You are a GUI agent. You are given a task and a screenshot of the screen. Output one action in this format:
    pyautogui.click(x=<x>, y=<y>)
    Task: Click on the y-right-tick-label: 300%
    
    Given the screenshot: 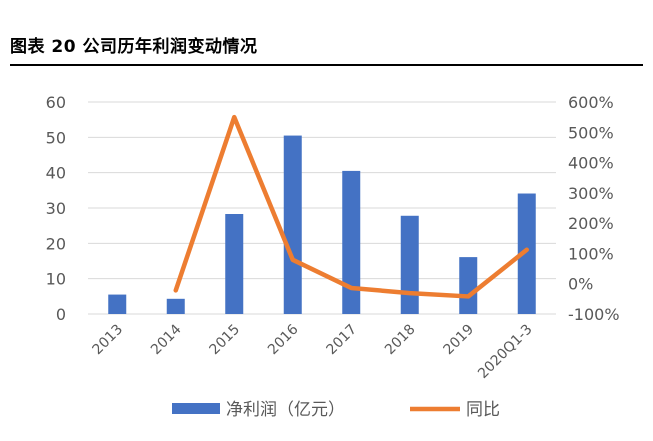 What is the action you would take?
    pyautogui.click(x=591, y=193)
    